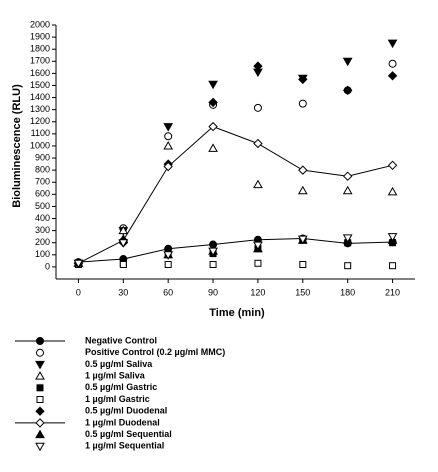  Describe the element at coordinates (235, 250) in the screenshot. I see `series-line` at that location.